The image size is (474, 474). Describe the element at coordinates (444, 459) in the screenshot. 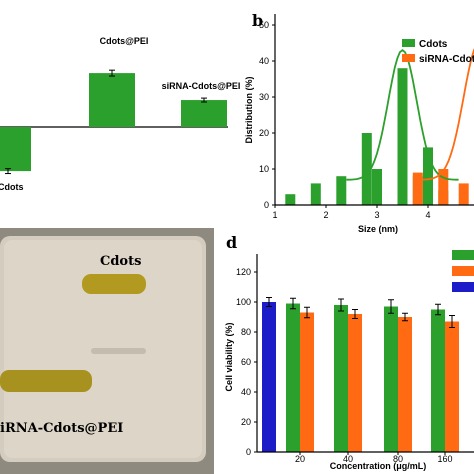

I see `d-xtick-label: 160` at that location.